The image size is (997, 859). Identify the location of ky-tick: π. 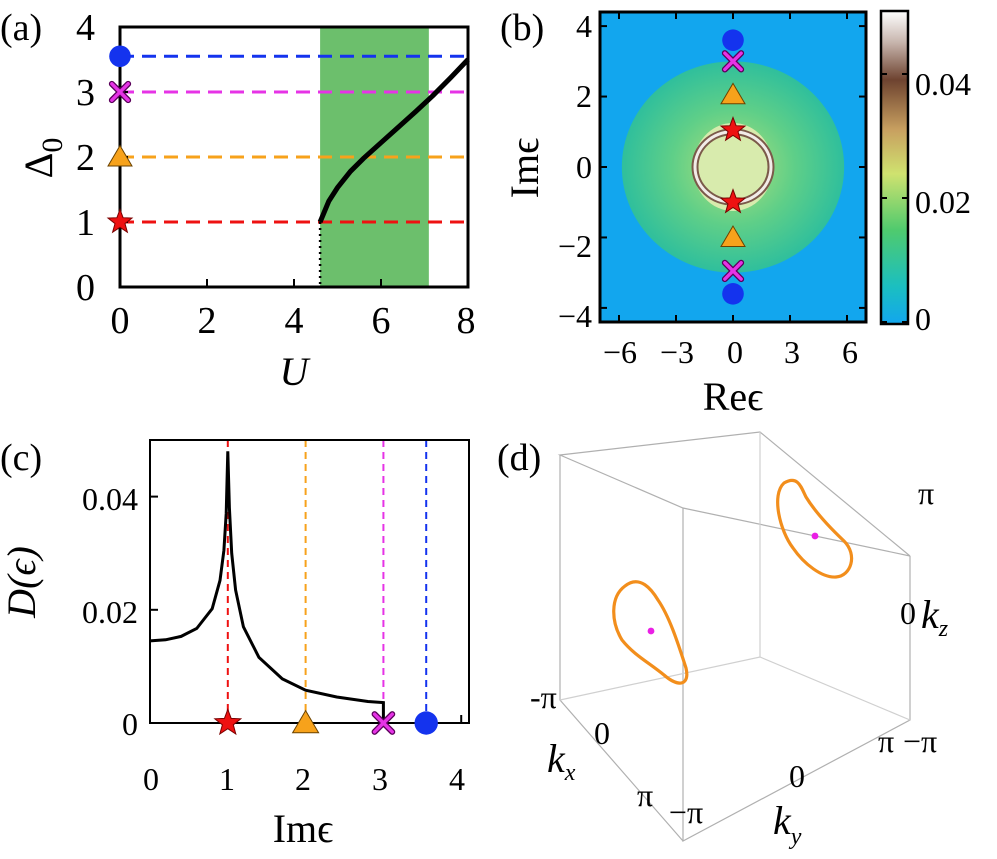
(886, 741).